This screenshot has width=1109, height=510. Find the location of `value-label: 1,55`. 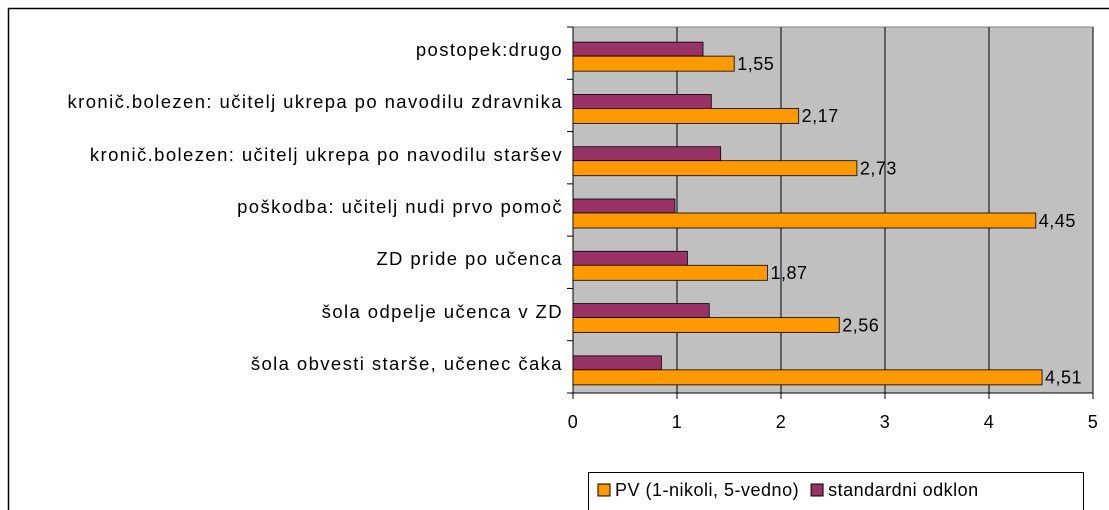

value-label: 1,55 is located at coordinates (755, 64).